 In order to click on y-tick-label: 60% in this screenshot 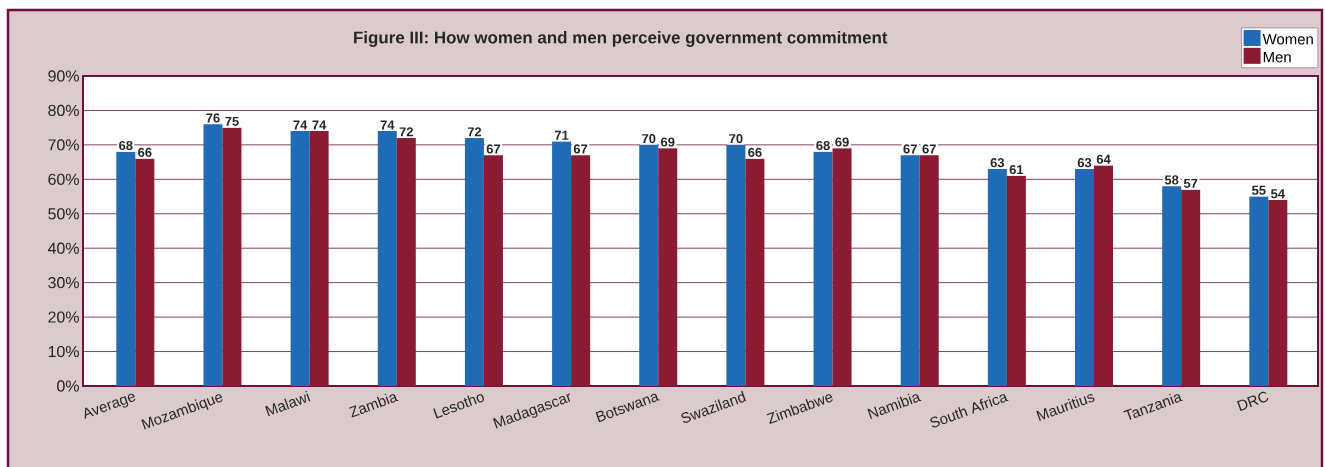, I will do `click(63, 179)`.